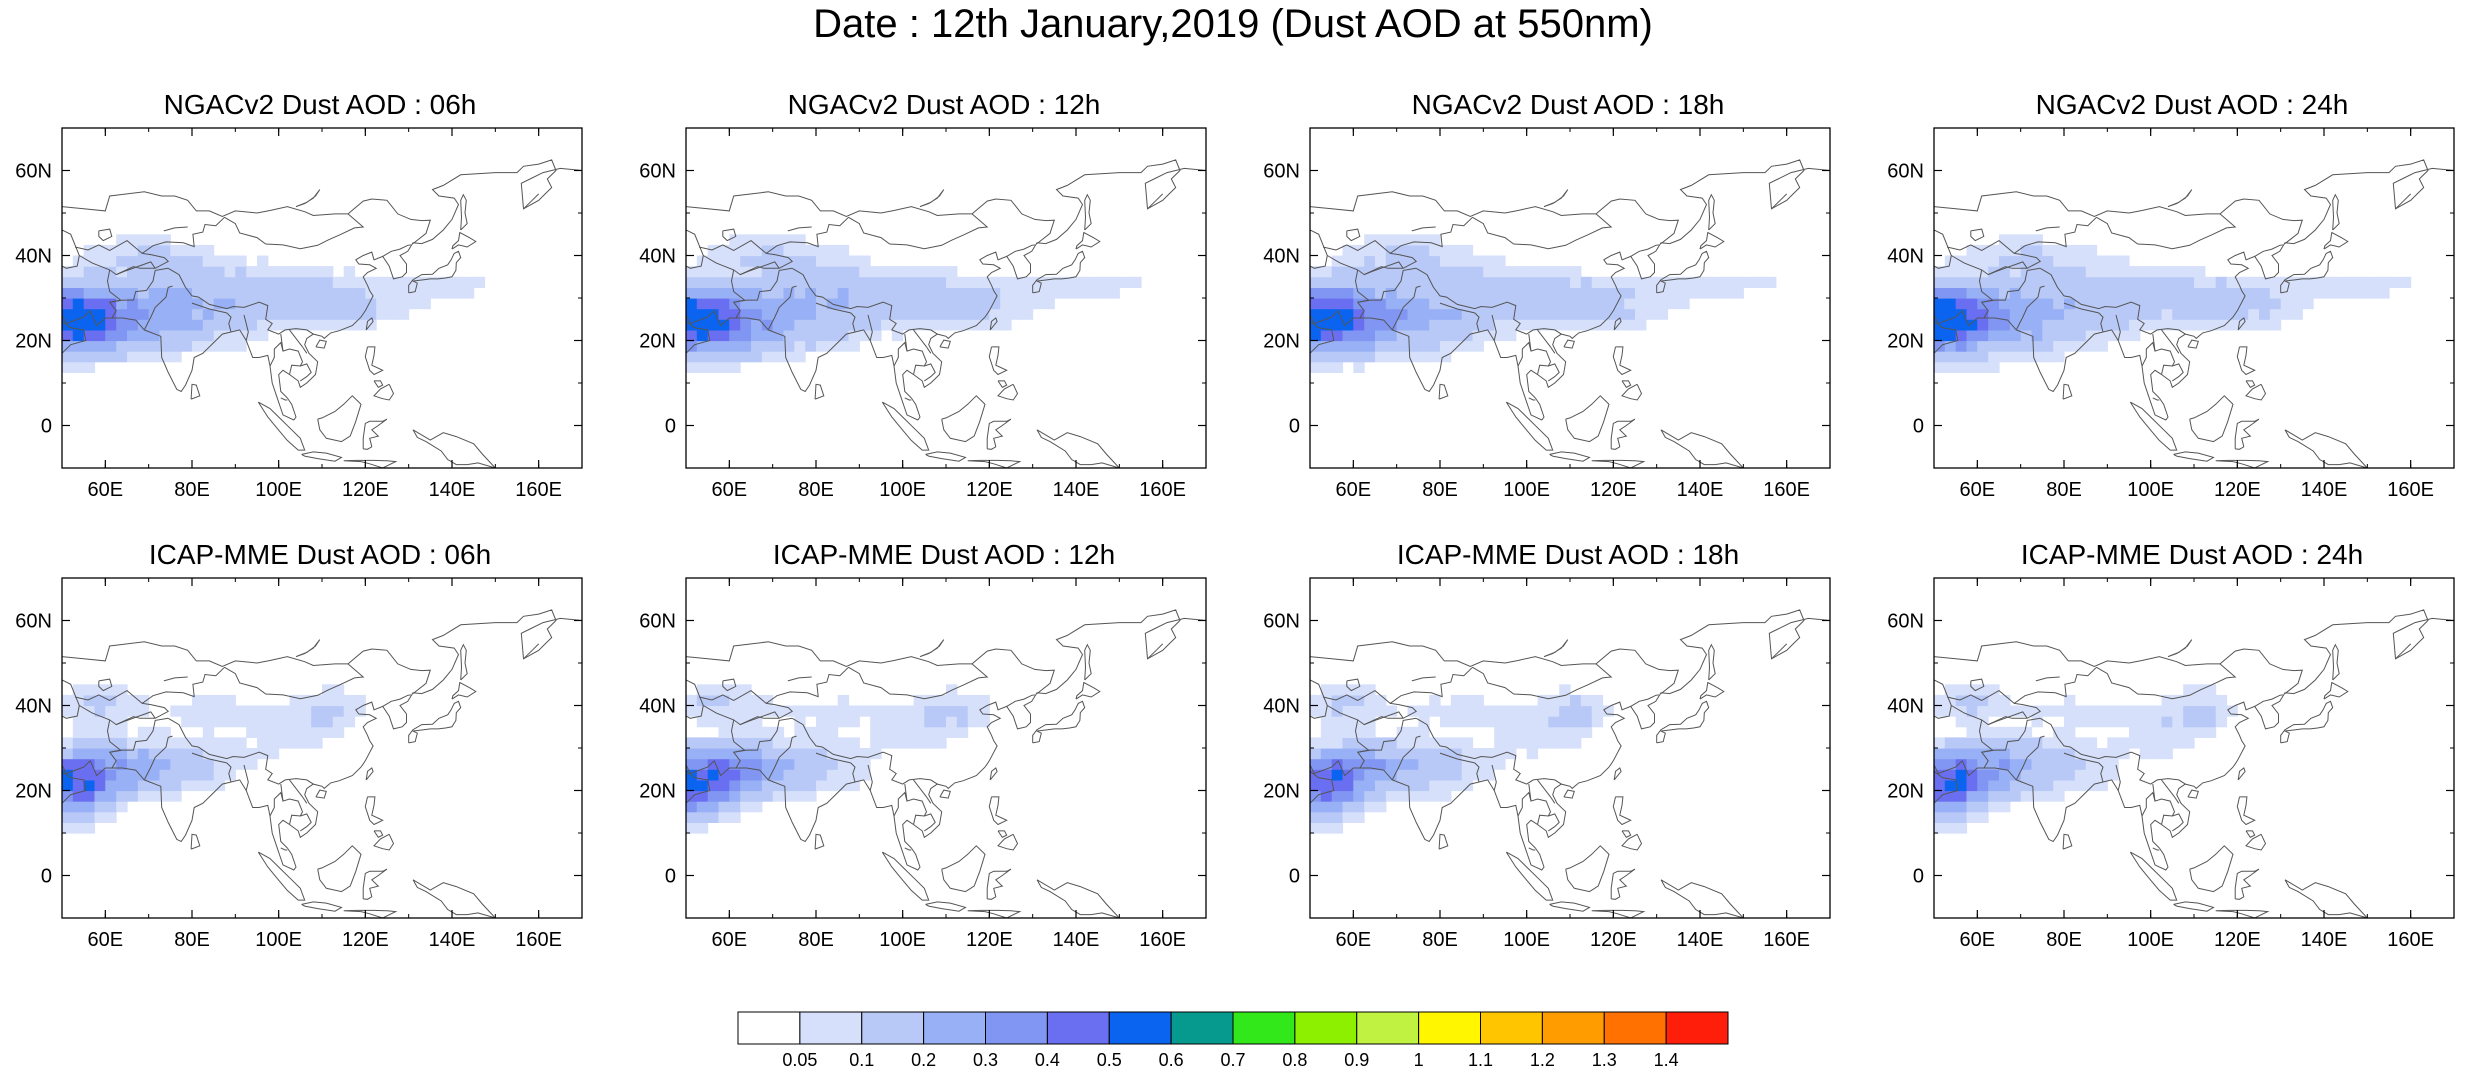 The image size is (2466, 1073). I want to click on coastlines, so click(322, 313).